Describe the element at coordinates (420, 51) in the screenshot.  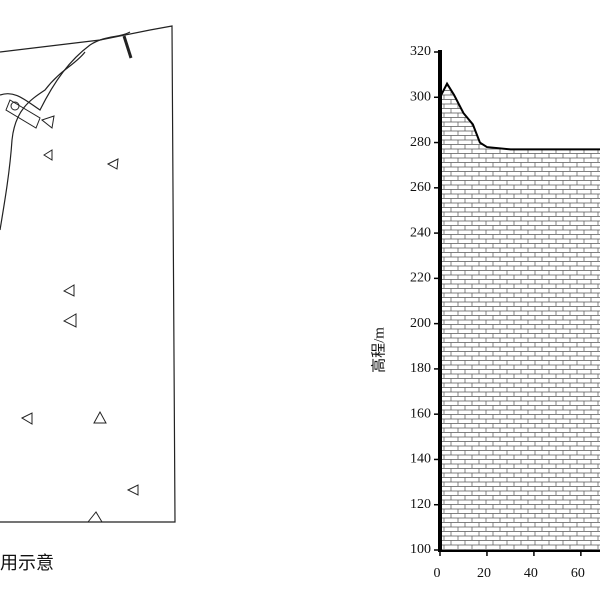
I see `y-tick-label: 320` at that location.